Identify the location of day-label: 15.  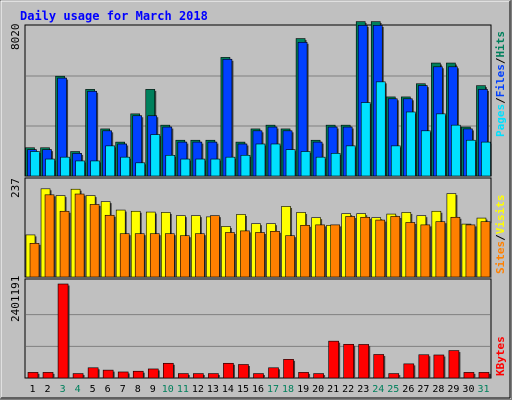
(243, 389).